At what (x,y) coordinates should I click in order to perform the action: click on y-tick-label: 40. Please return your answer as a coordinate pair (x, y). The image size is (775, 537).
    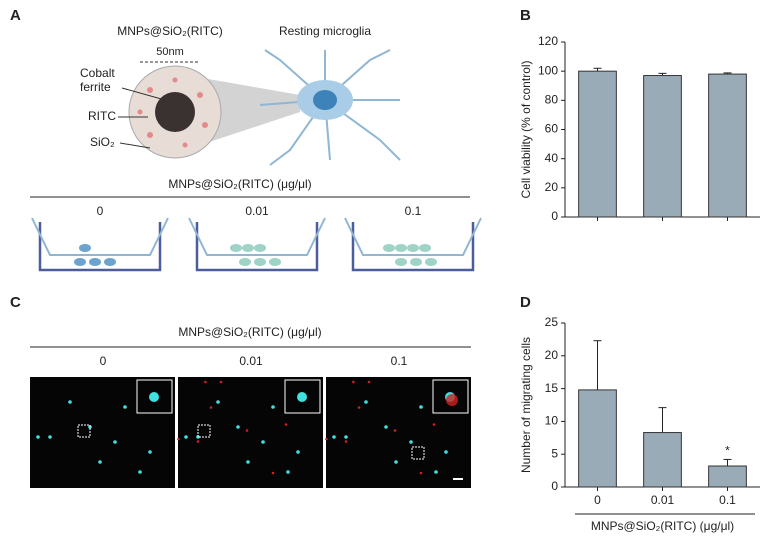
    Looking at the image, I should click on (552, 158).